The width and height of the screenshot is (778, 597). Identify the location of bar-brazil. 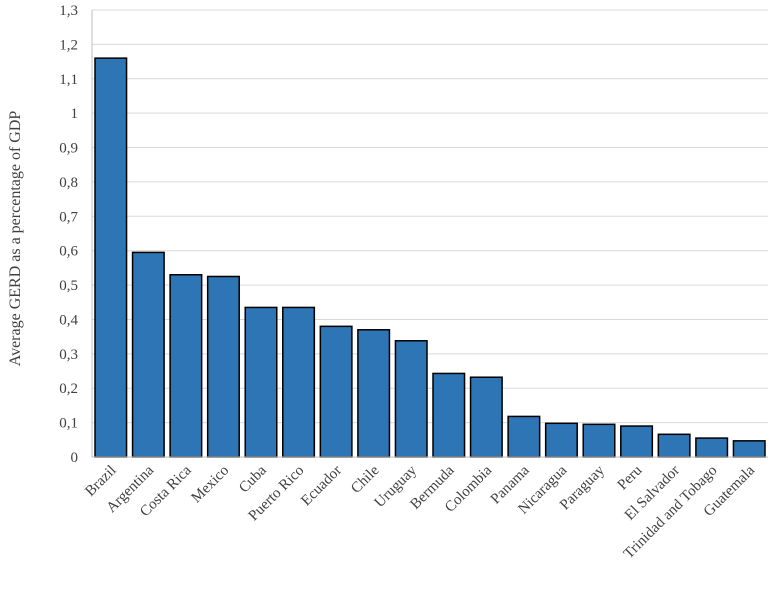
(111, 257).